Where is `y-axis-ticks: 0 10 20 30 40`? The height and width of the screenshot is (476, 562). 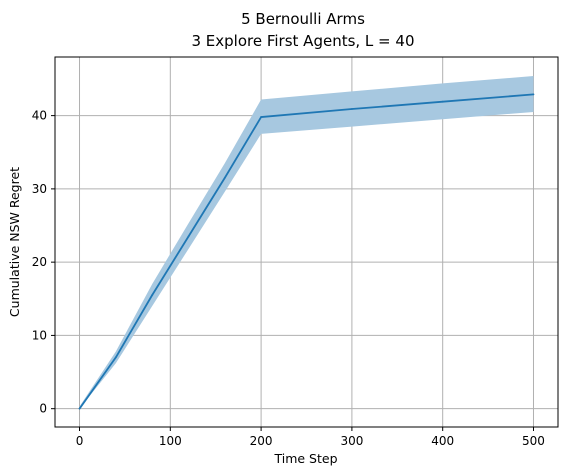
y-axis-ticks: 0 10 20 30 40 is located at coordinates (43, 262).